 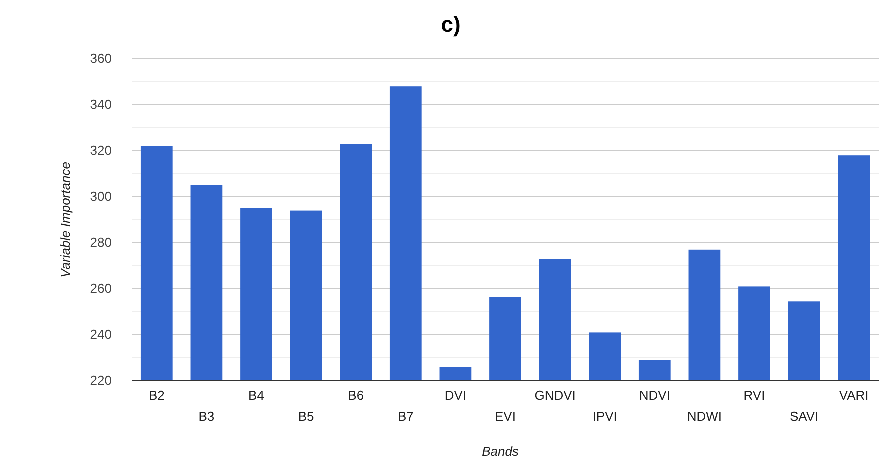 I want to click on x-tick-label: B2, so click(x=156, y=396).